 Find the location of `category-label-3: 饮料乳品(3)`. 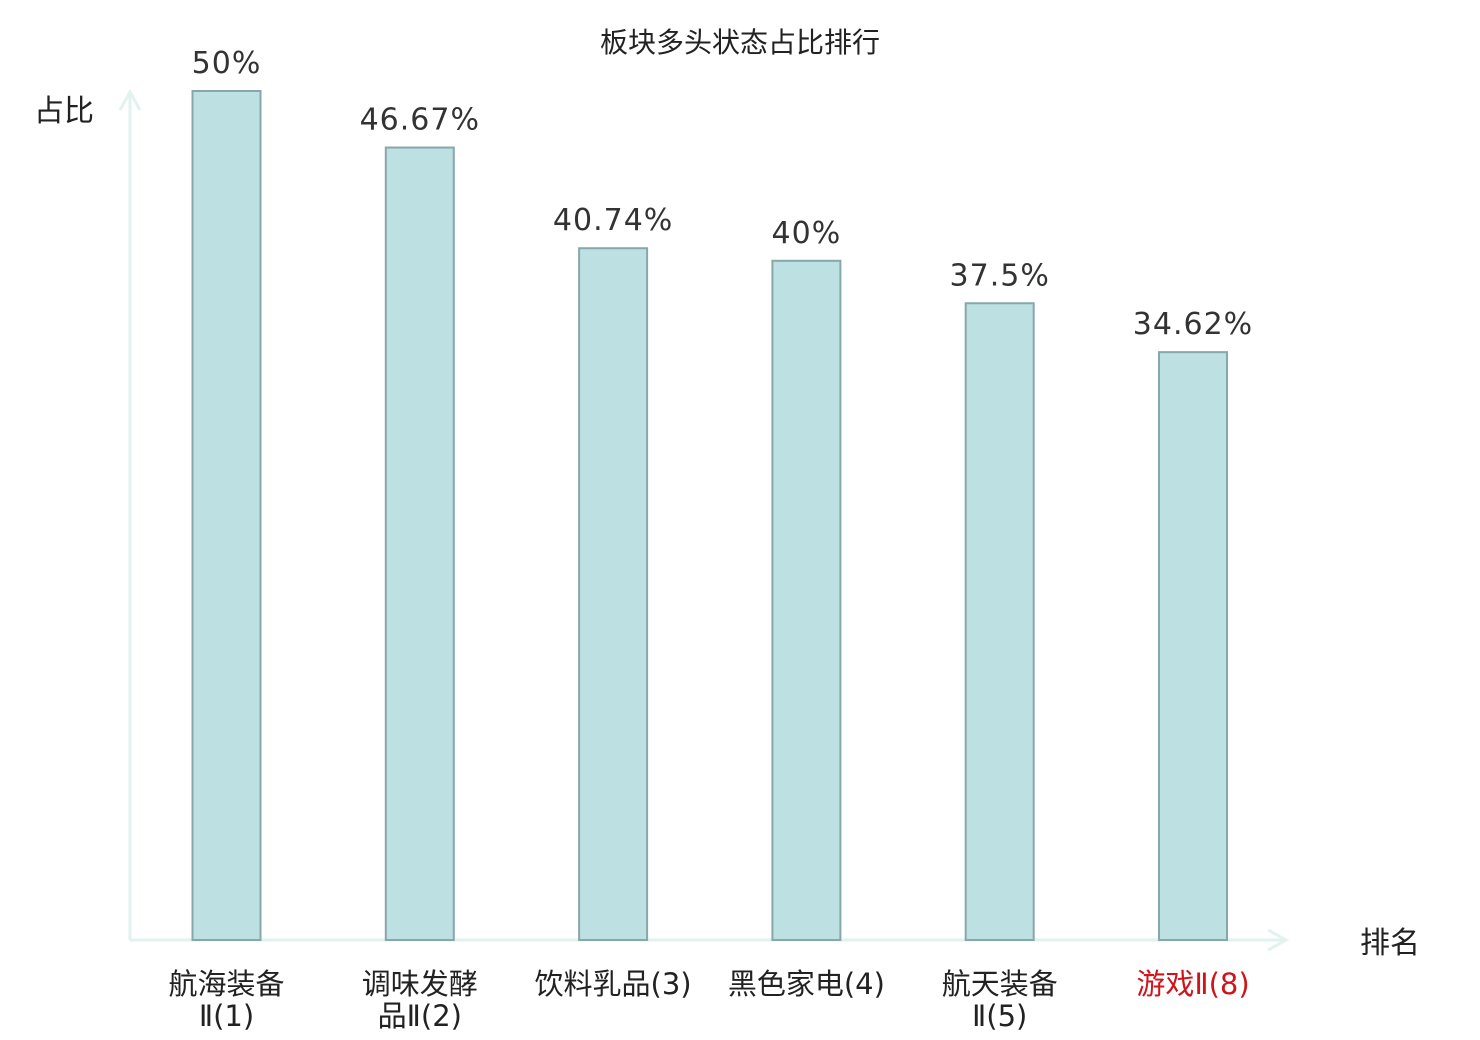

category-label-3: 饮料乳品(3) is located at coordinates (613, 984).